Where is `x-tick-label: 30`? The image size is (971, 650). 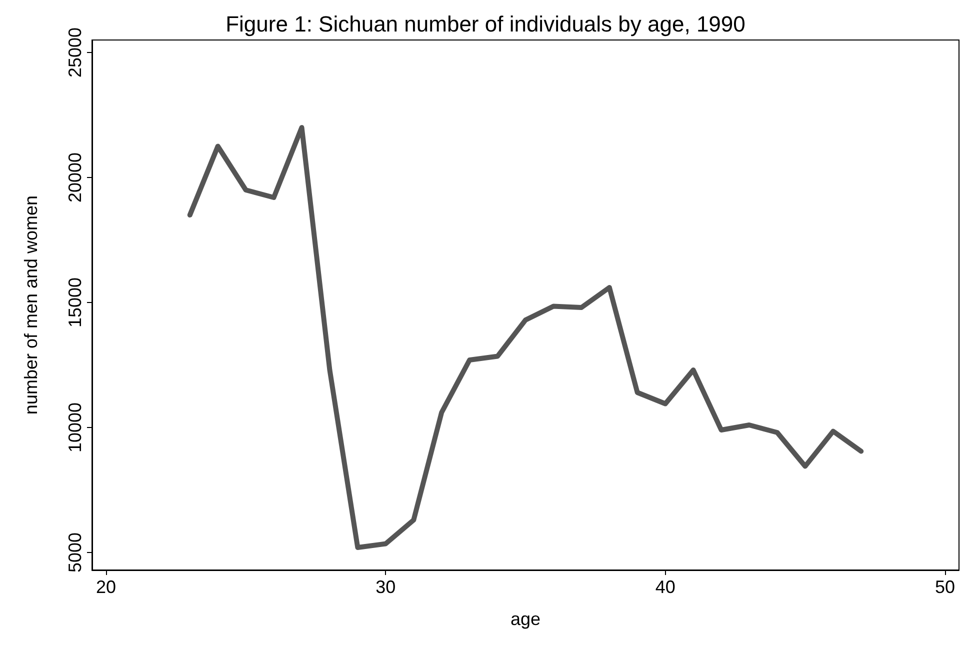 x-tick-label: 30 is located at coordinates (386, 587).